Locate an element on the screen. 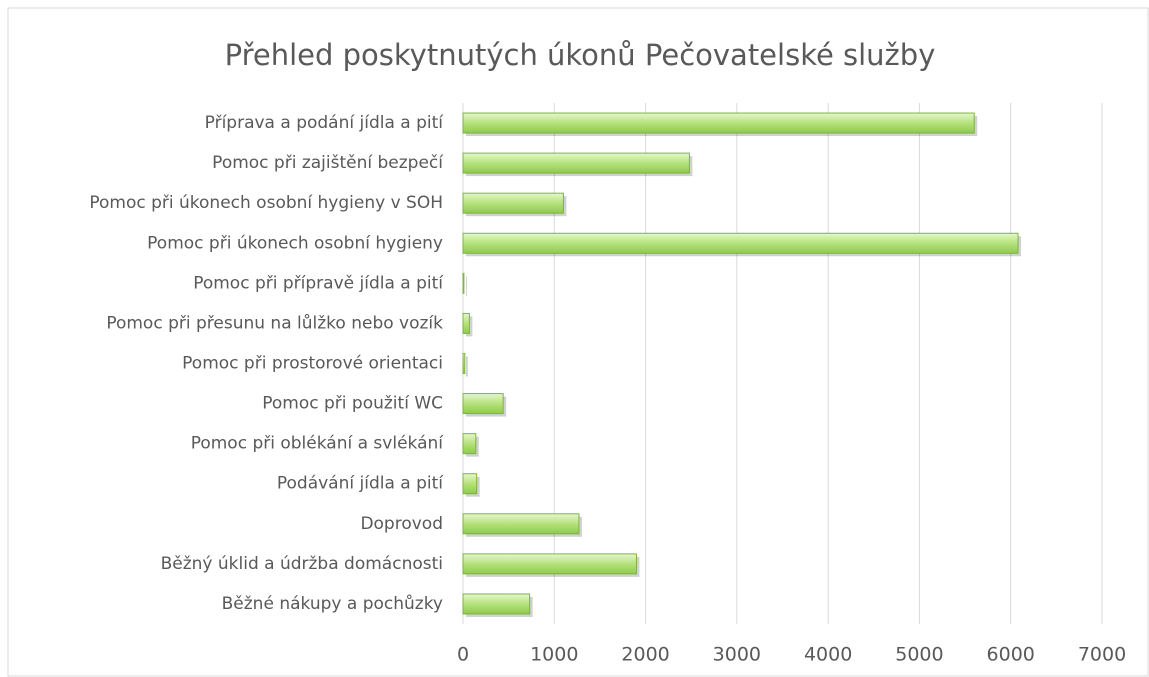  y-tick-label: Pomoc při úkonech osobní hygieny v SOH is located at coordinates (266, 203).